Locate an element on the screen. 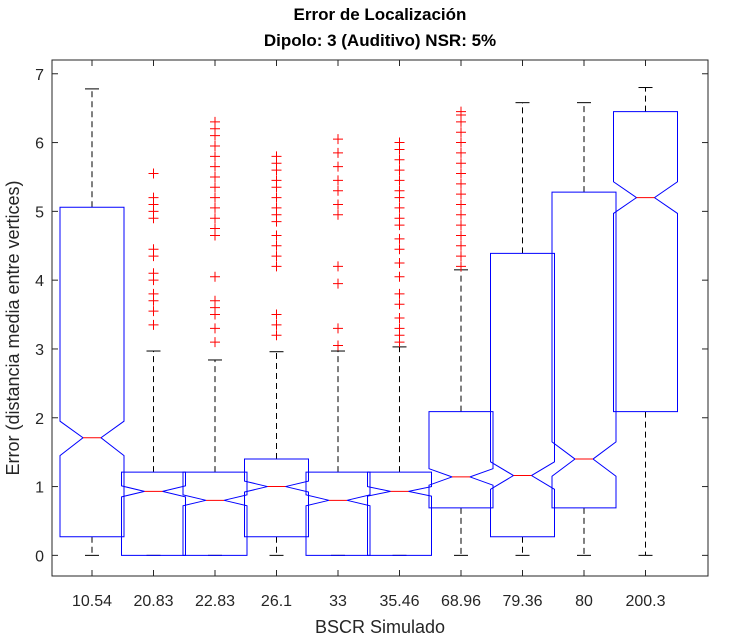 Image resolution: width=732 pixels, height=640 pixels. y-tick-label: 3 is located at coordinates (39, 350).